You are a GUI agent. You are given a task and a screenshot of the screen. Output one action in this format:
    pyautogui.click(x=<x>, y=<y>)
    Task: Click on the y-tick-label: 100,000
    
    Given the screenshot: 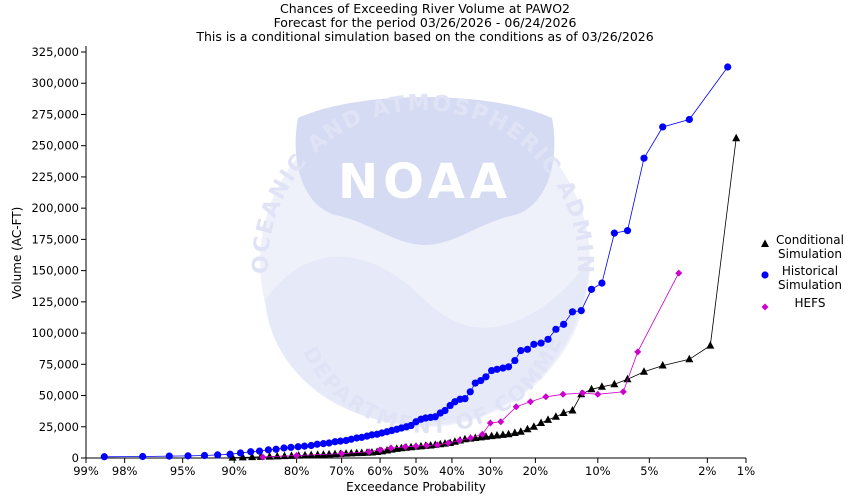 What is the action you would take?
    pyautogui.click(x=55, y=333)
    